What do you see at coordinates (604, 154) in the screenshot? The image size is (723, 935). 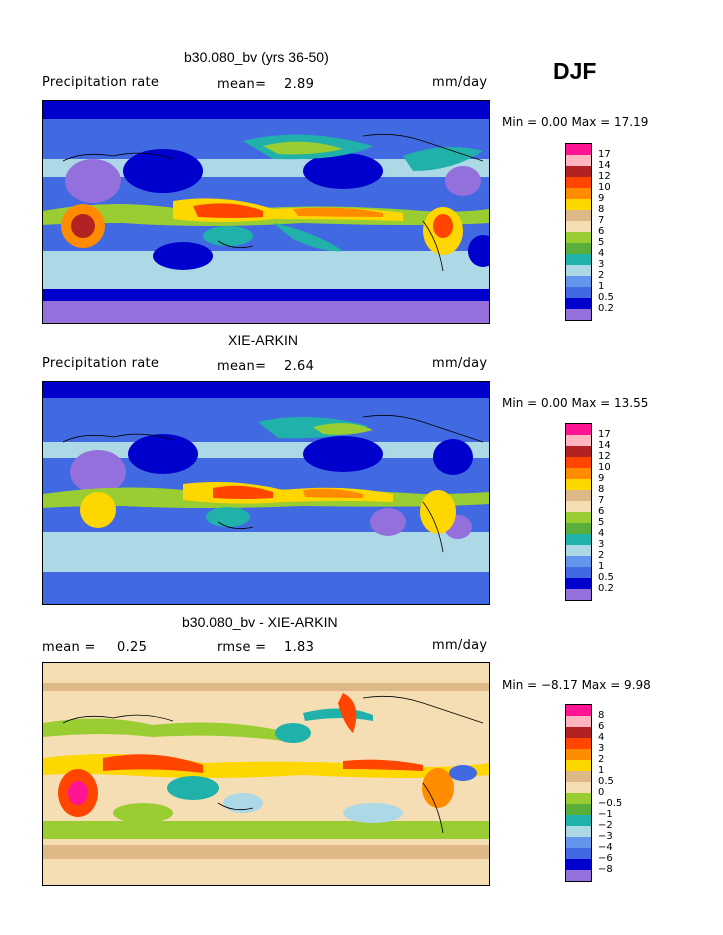 I see `colorbar-label: 17` at bounding box center [604, 154].